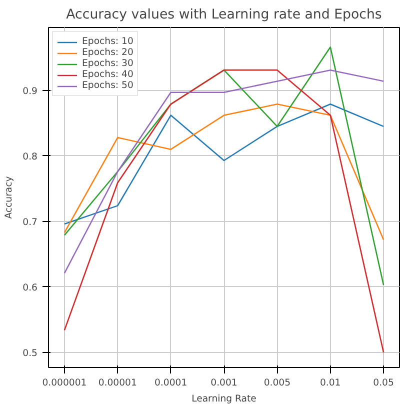  What do you see at coordinates (30, 156) in the screenshot?
I see `y-tick-label: 0.8` at bounding box center [30, 156].